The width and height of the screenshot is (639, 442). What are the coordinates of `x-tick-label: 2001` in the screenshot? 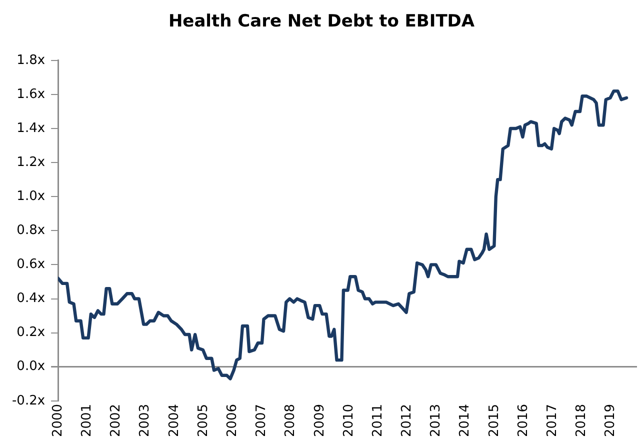 It's located at (87, 421).